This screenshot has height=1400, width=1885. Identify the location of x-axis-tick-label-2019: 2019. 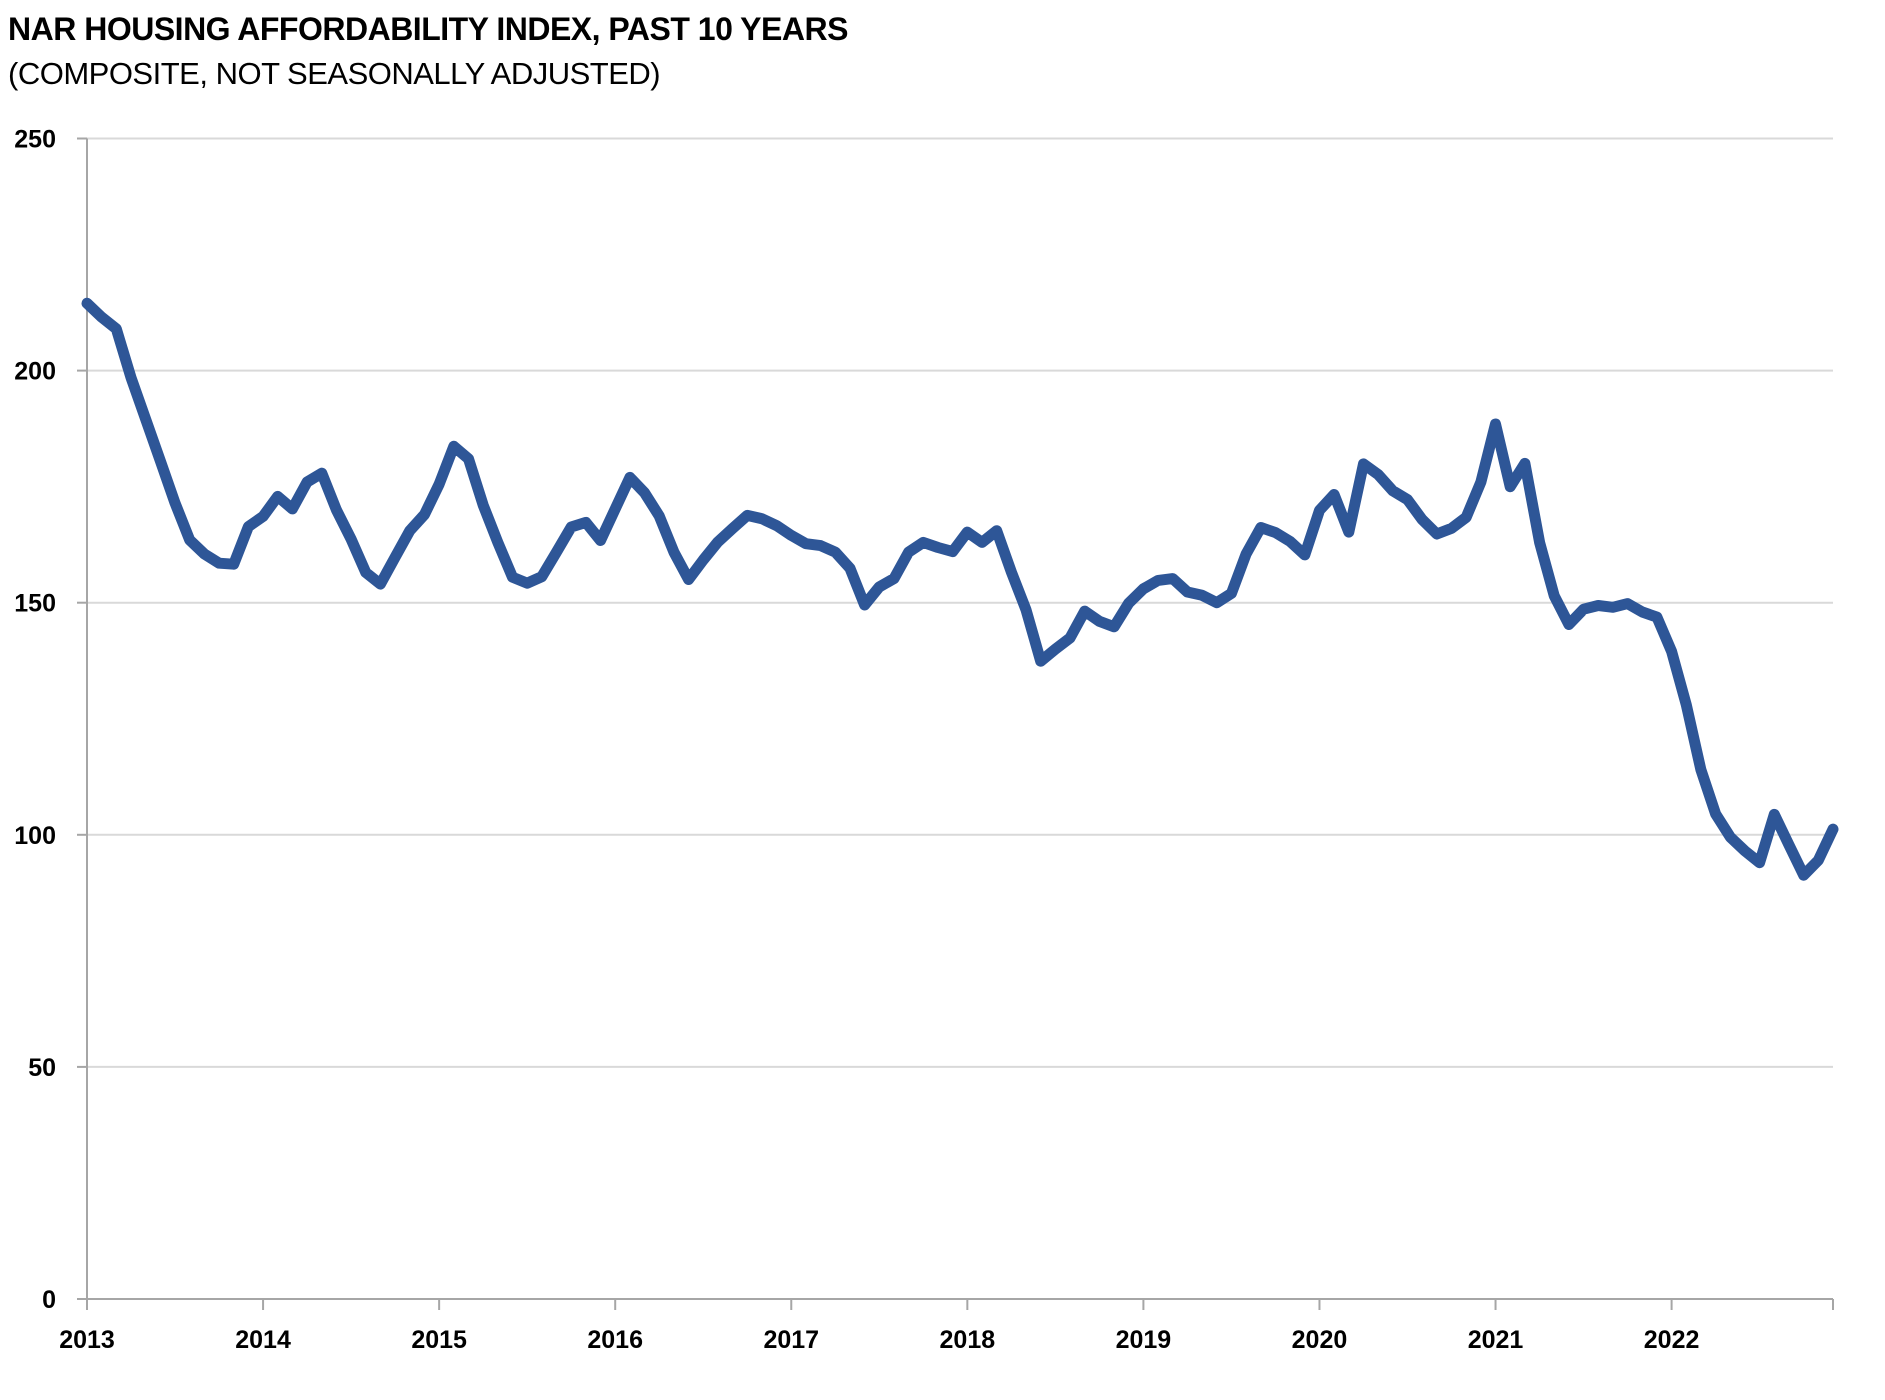
(1144, 1340).